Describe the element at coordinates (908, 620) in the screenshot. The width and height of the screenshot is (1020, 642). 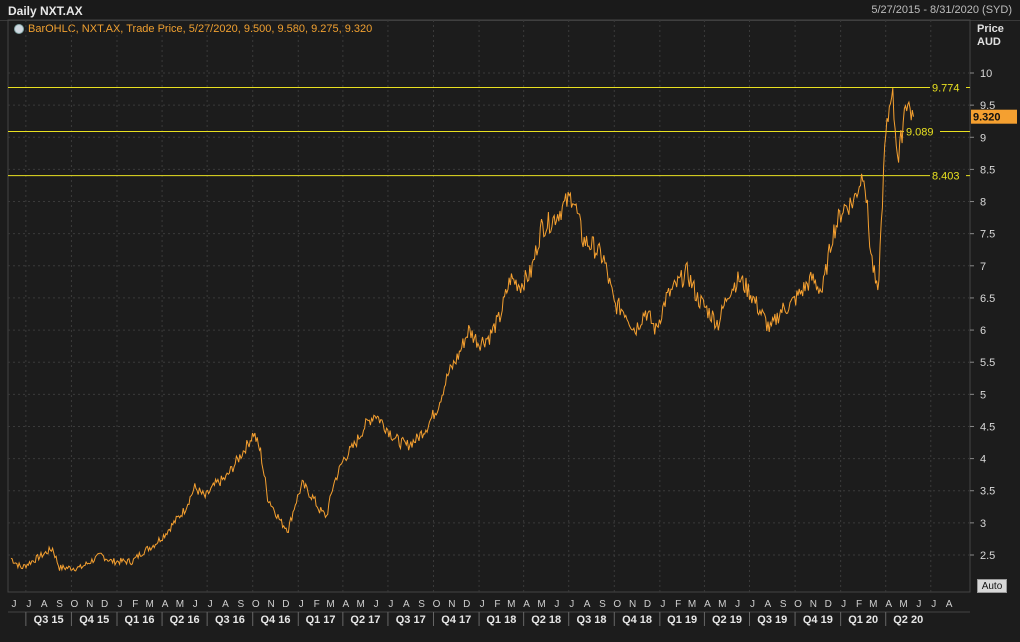
I see `quarter-label: Q2 20` at that location.